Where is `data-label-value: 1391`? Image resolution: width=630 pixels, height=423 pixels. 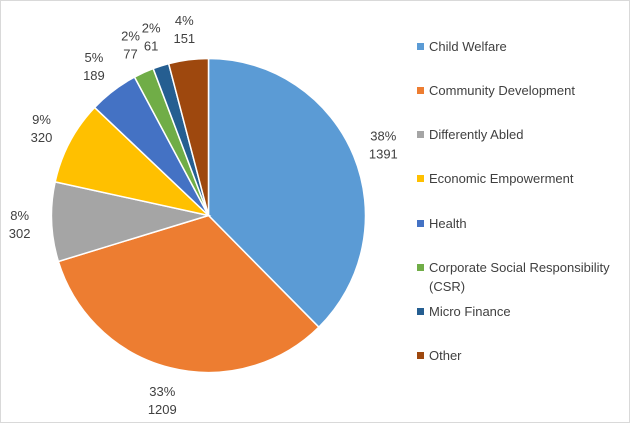
data-label-value: 1391 is located at coordinates (383, 154).